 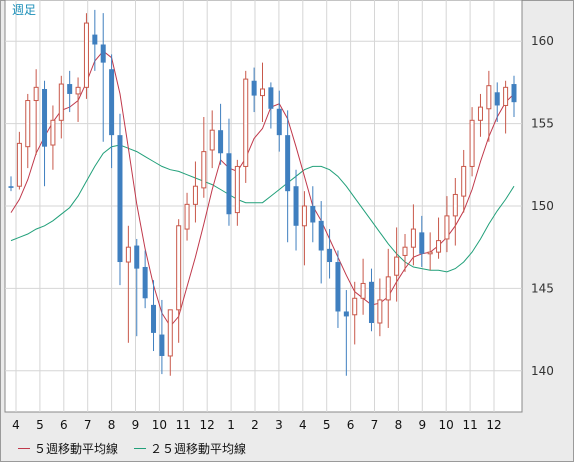 I want to click on x-tick-label: 8, so click(x=399, y=425).